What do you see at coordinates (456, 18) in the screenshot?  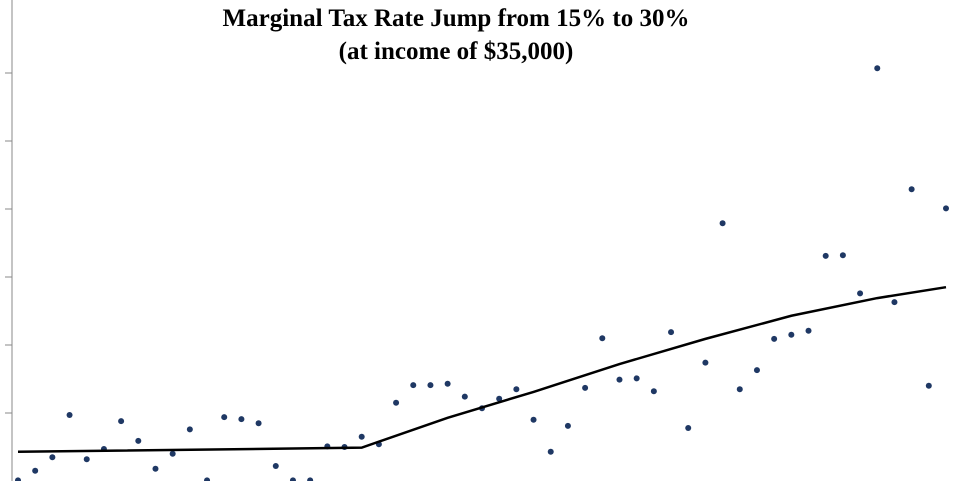 I see `chart-title: Marginal Tax Rate Jump from 15% to 30%` at bounding box center [456, 18].